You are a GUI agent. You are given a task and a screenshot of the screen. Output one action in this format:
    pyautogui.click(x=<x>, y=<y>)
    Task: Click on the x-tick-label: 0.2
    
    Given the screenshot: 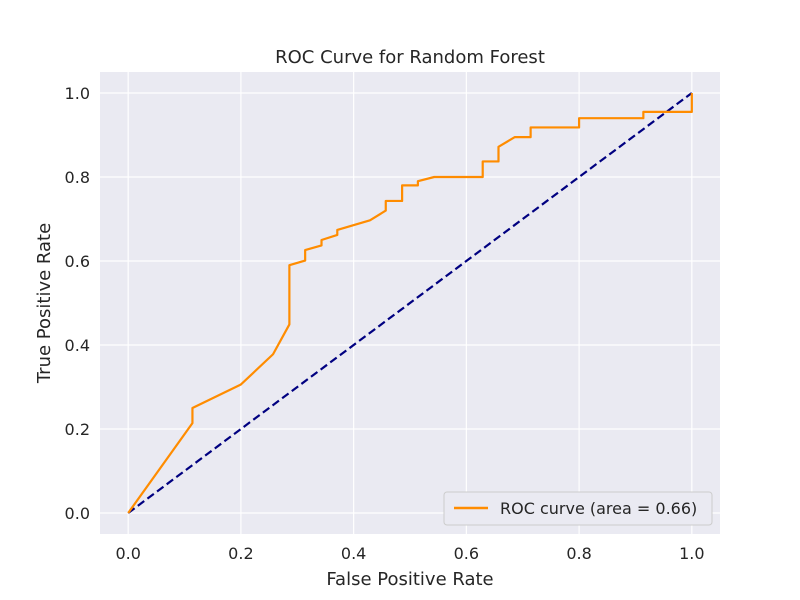 What is the action you would take?
    pyautogui.click(x=240, y=553)
    